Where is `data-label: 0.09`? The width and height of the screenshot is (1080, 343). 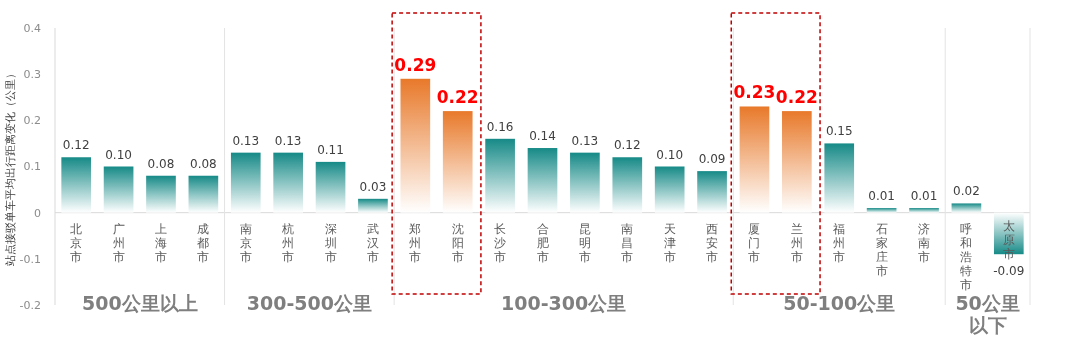 data-label: 0.09 is located at coordinates (712, 159).